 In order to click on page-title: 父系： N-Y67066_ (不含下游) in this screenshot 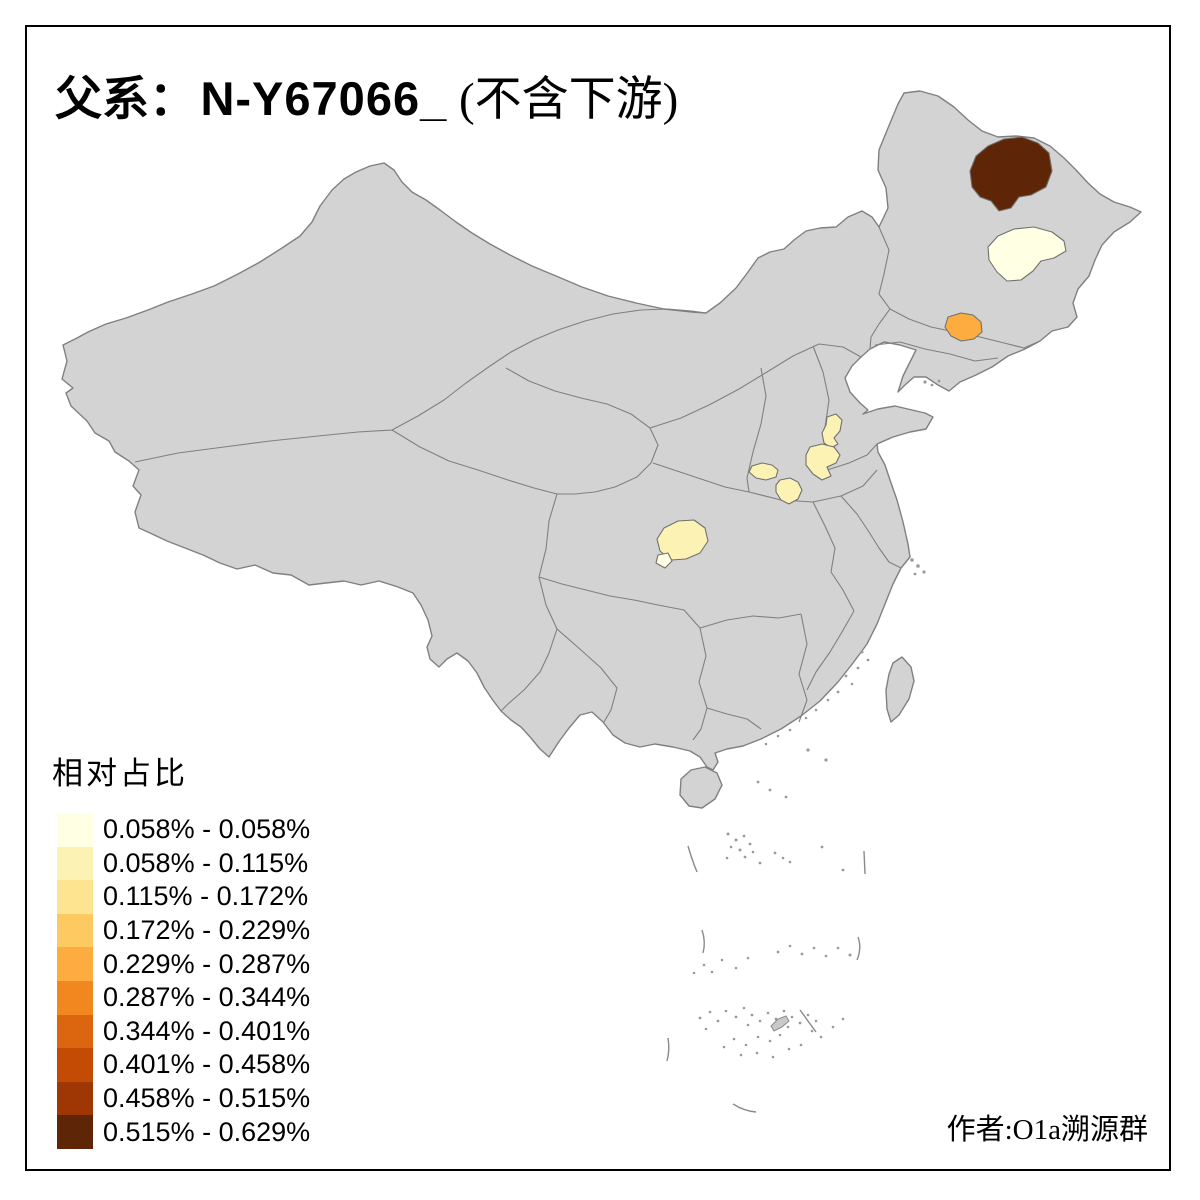, I will do `click(366, 94)`.